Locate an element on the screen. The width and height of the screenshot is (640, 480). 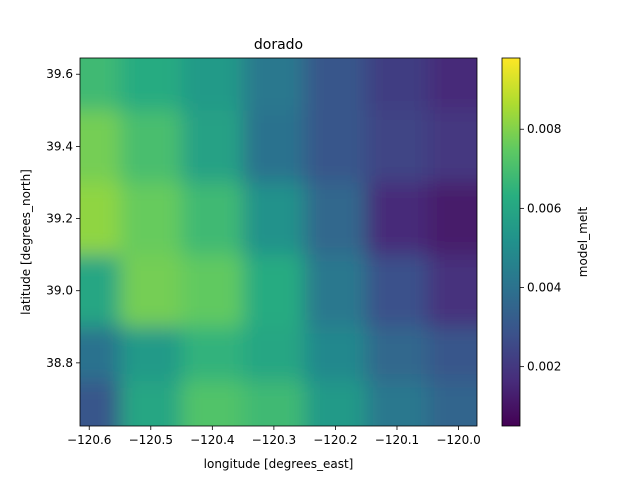
x-axis-label: longitude [degrees_east] is located at coordinates (279, 464).